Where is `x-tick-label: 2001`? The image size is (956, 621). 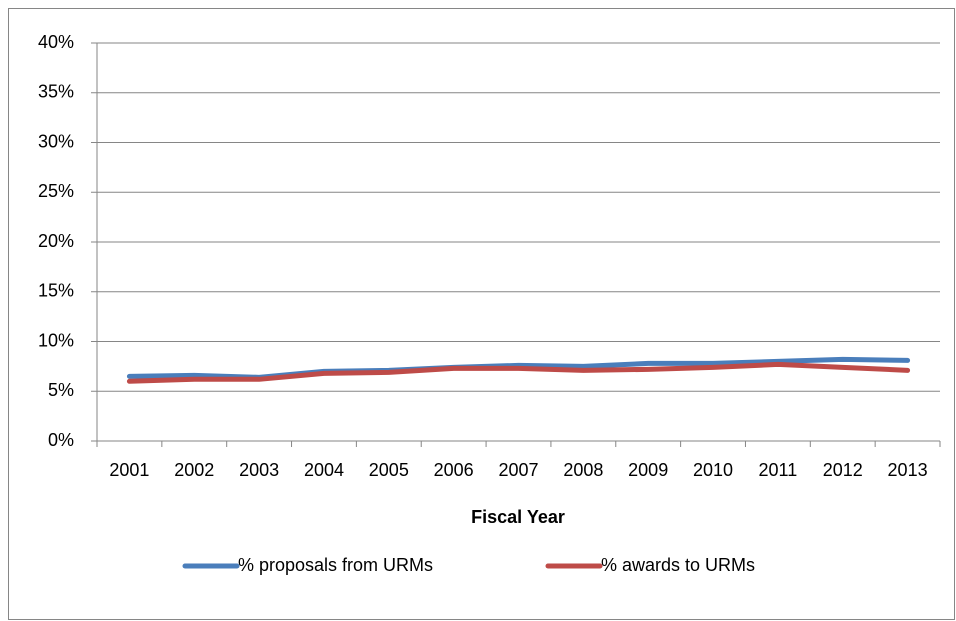
x-tick-label: 2001 is located at coordinates (129, 470).